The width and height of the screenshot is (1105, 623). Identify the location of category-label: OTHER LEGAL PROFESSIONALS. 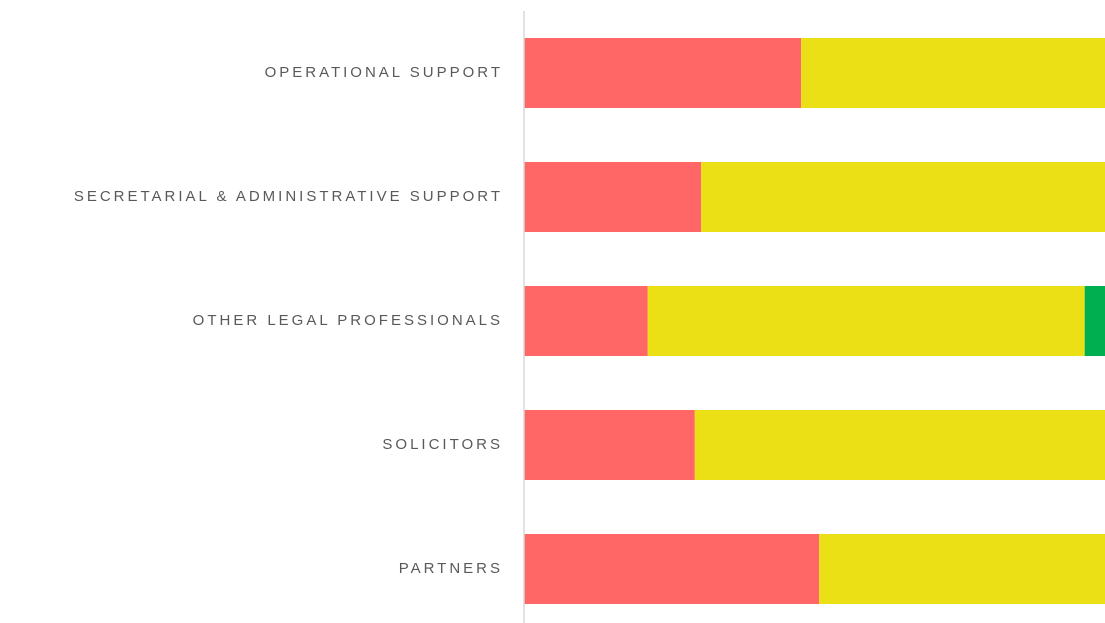
(348, 320).